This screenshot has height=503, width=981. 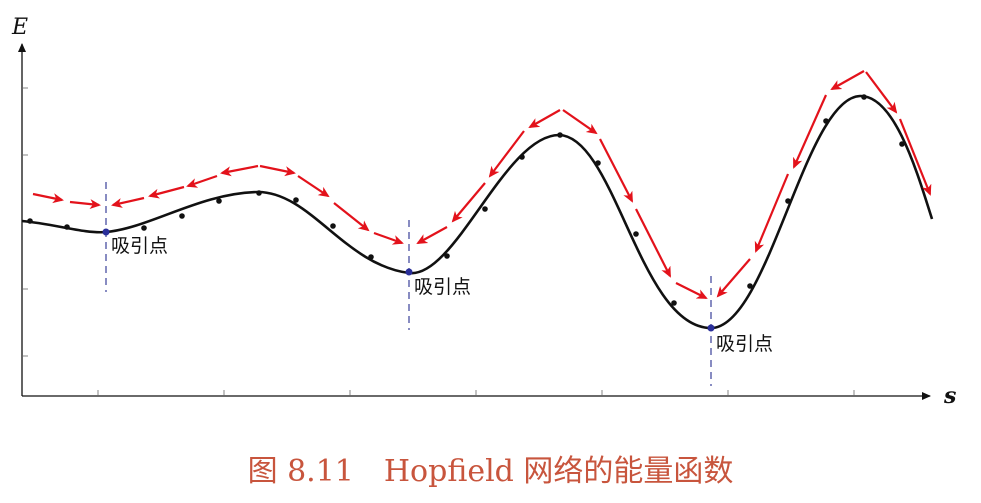 I want to click on attractor-label-2: 吸引点, so click(x=442, y=287).